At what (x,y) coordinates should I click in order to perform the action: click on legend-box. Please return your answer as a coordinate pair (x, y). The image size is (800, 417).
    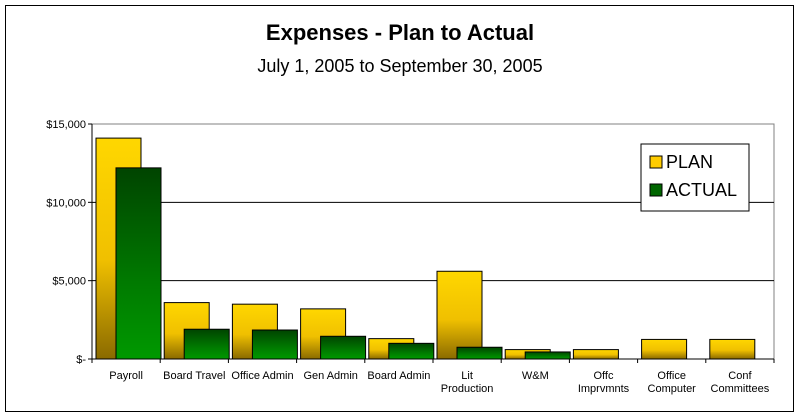
    Looking at the image, I should click on (695, 177).